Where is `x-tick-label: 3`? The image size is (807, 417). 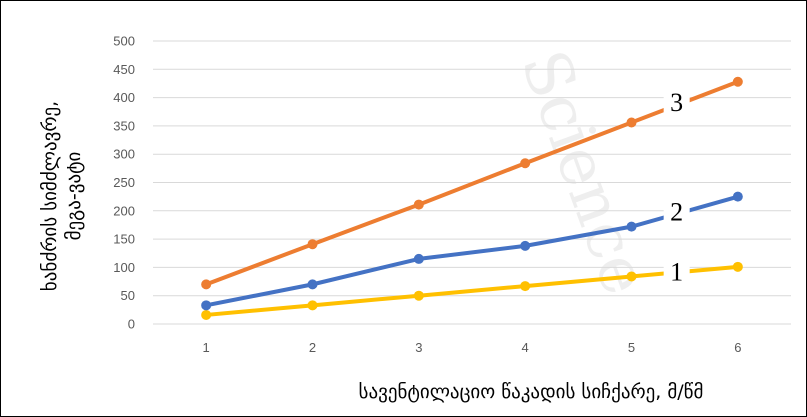
x-tick-label: 3 is located at coordinates (418, 347).